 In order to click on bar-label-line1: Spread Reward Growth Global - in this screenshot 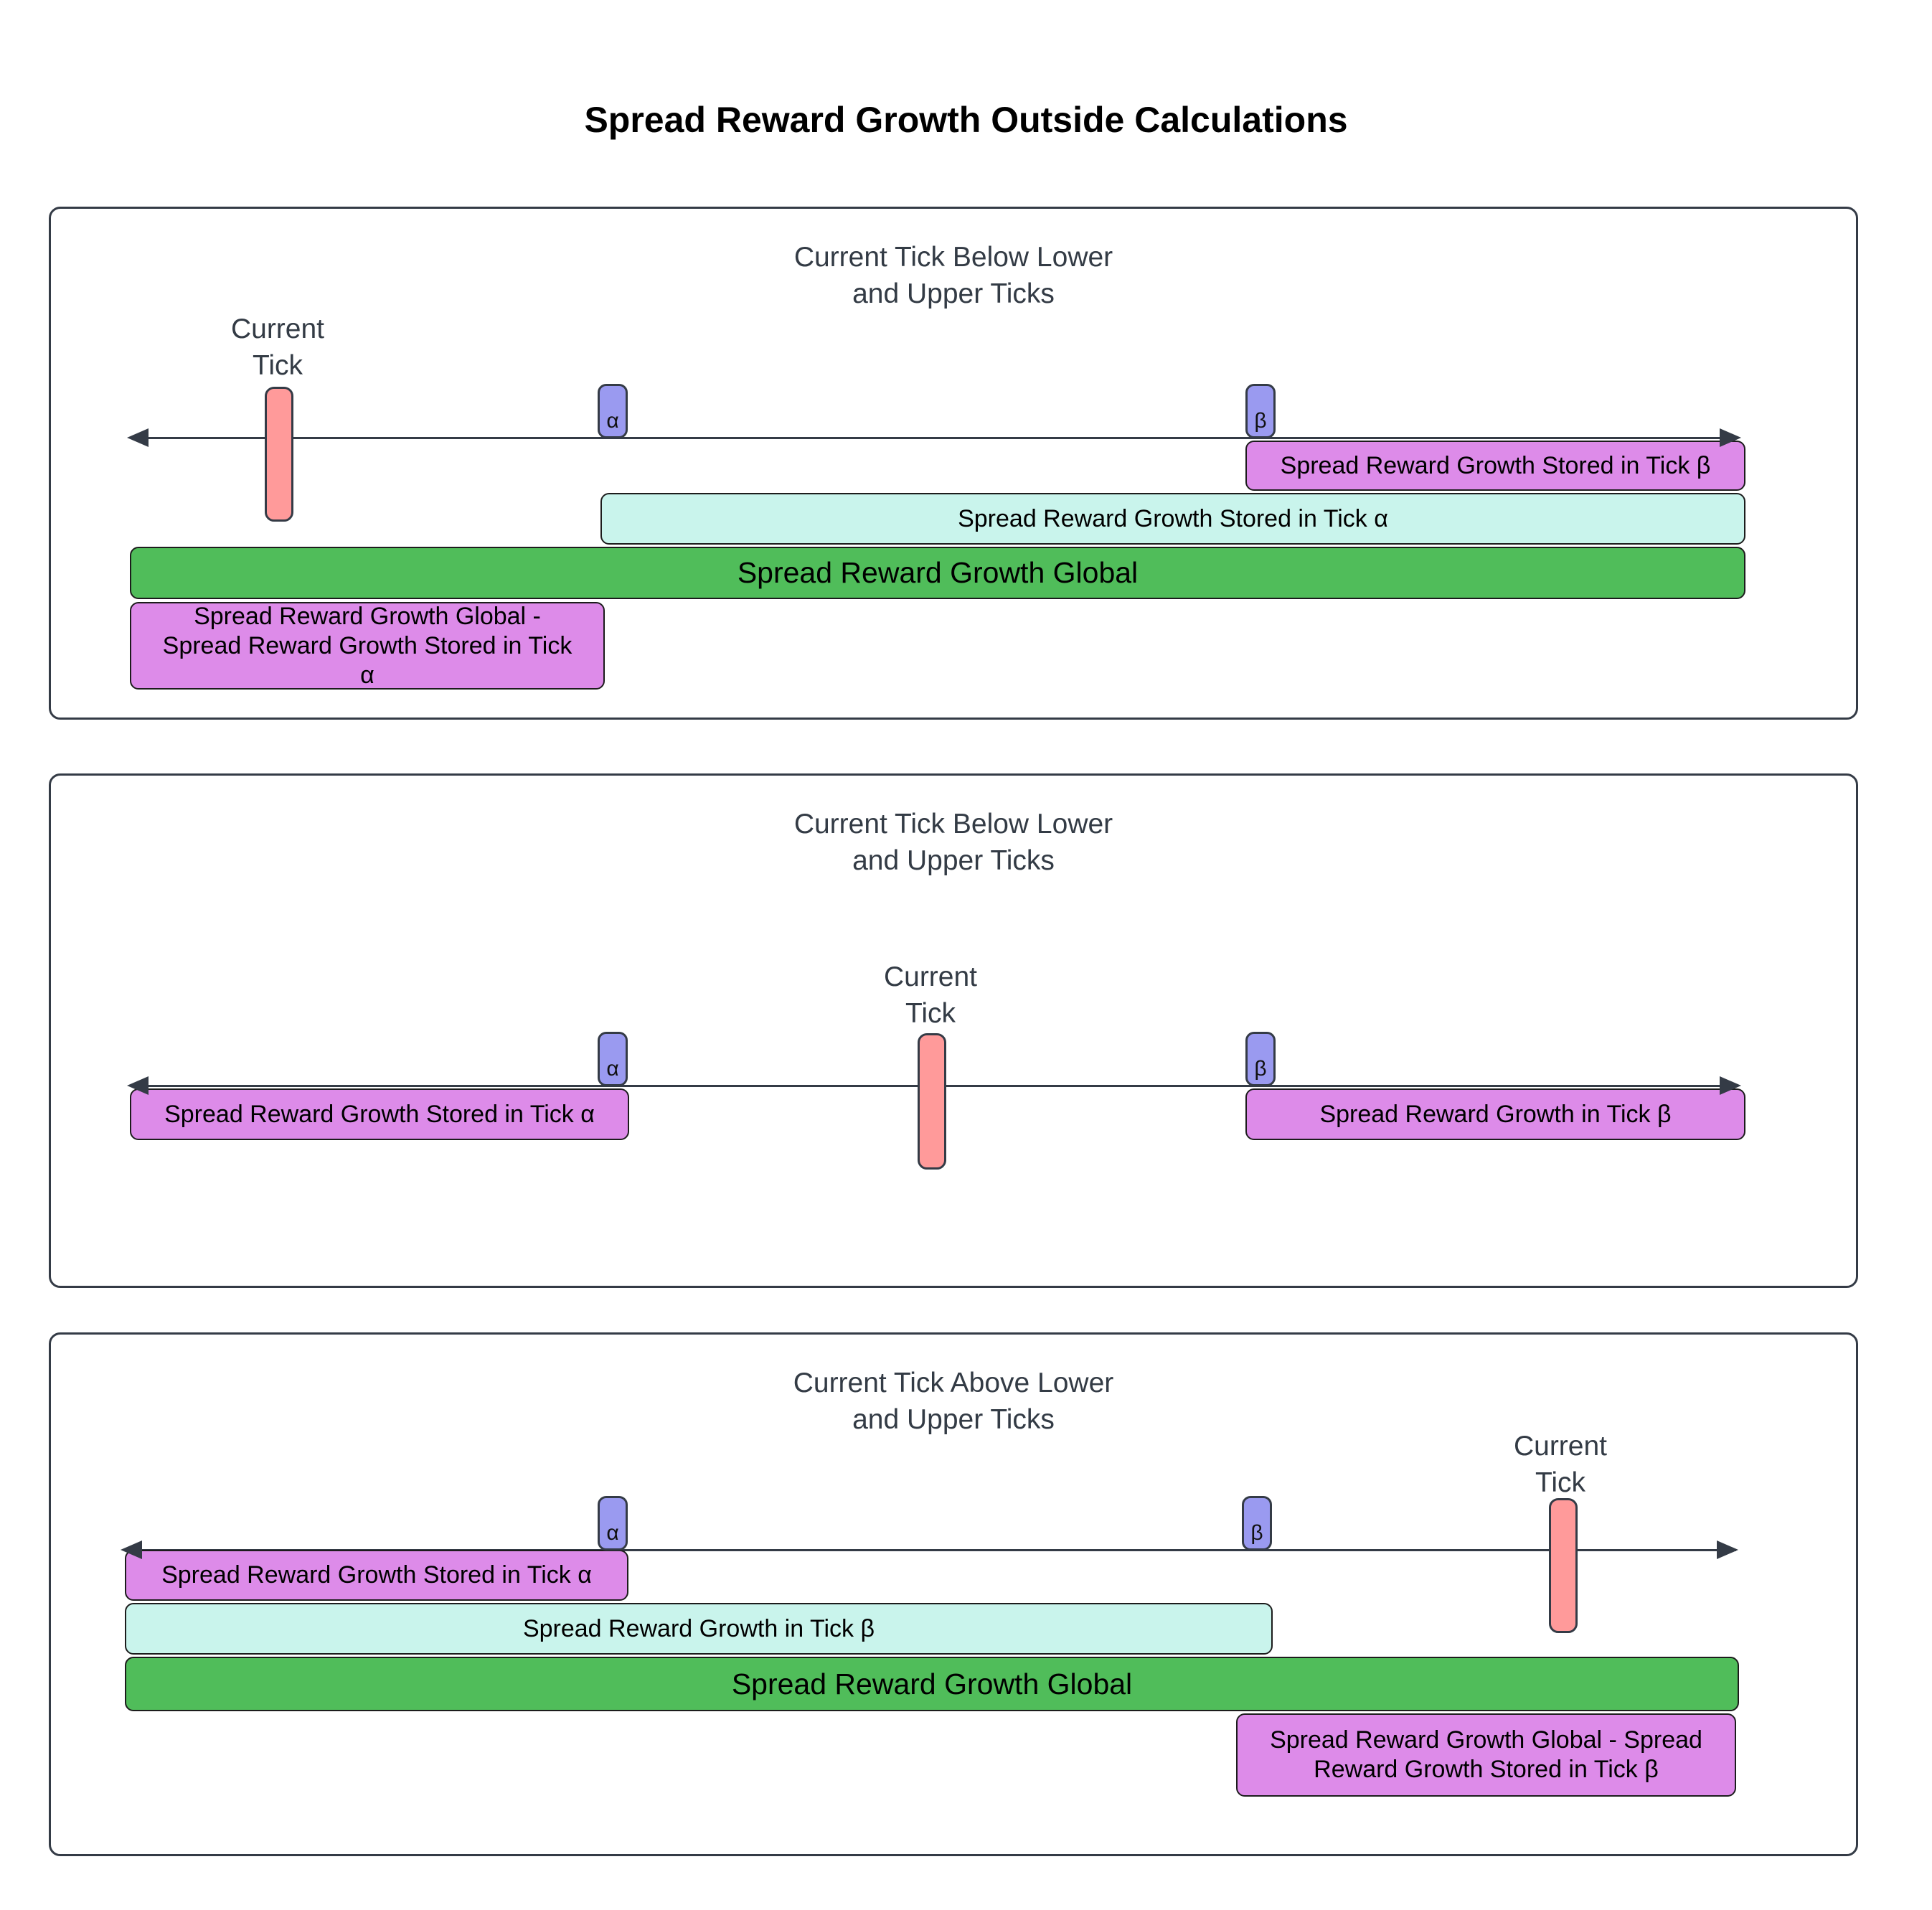, I will do `click(368, 616)`.